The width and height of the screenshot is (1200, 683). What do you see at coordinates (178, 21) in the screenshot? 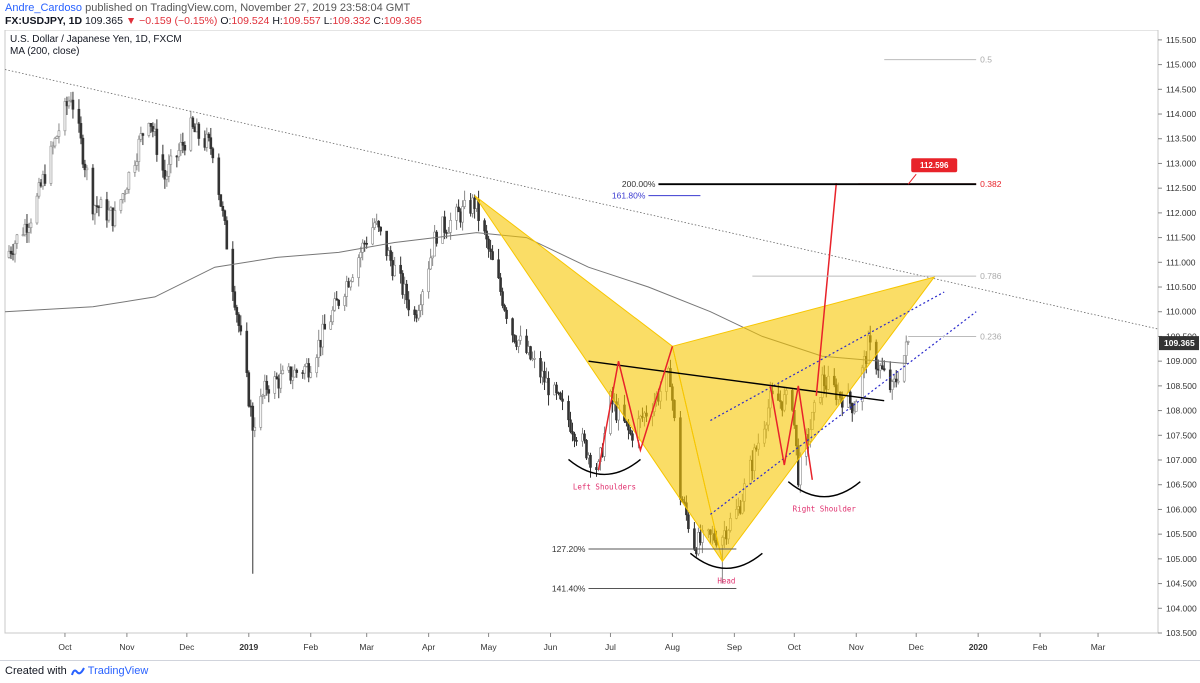
I see `change-value: −0.159 (−0.15%)` at bounding box center [178, 21].